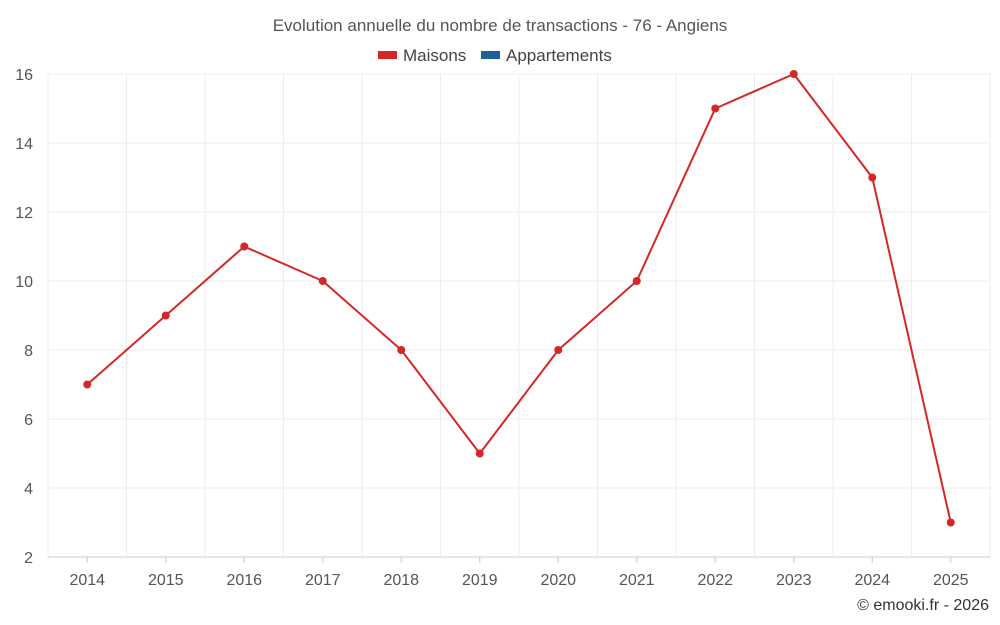 This screenshot has width=1000, height=625. I want to click on data-point-maisons-2017, so click(322, 281).